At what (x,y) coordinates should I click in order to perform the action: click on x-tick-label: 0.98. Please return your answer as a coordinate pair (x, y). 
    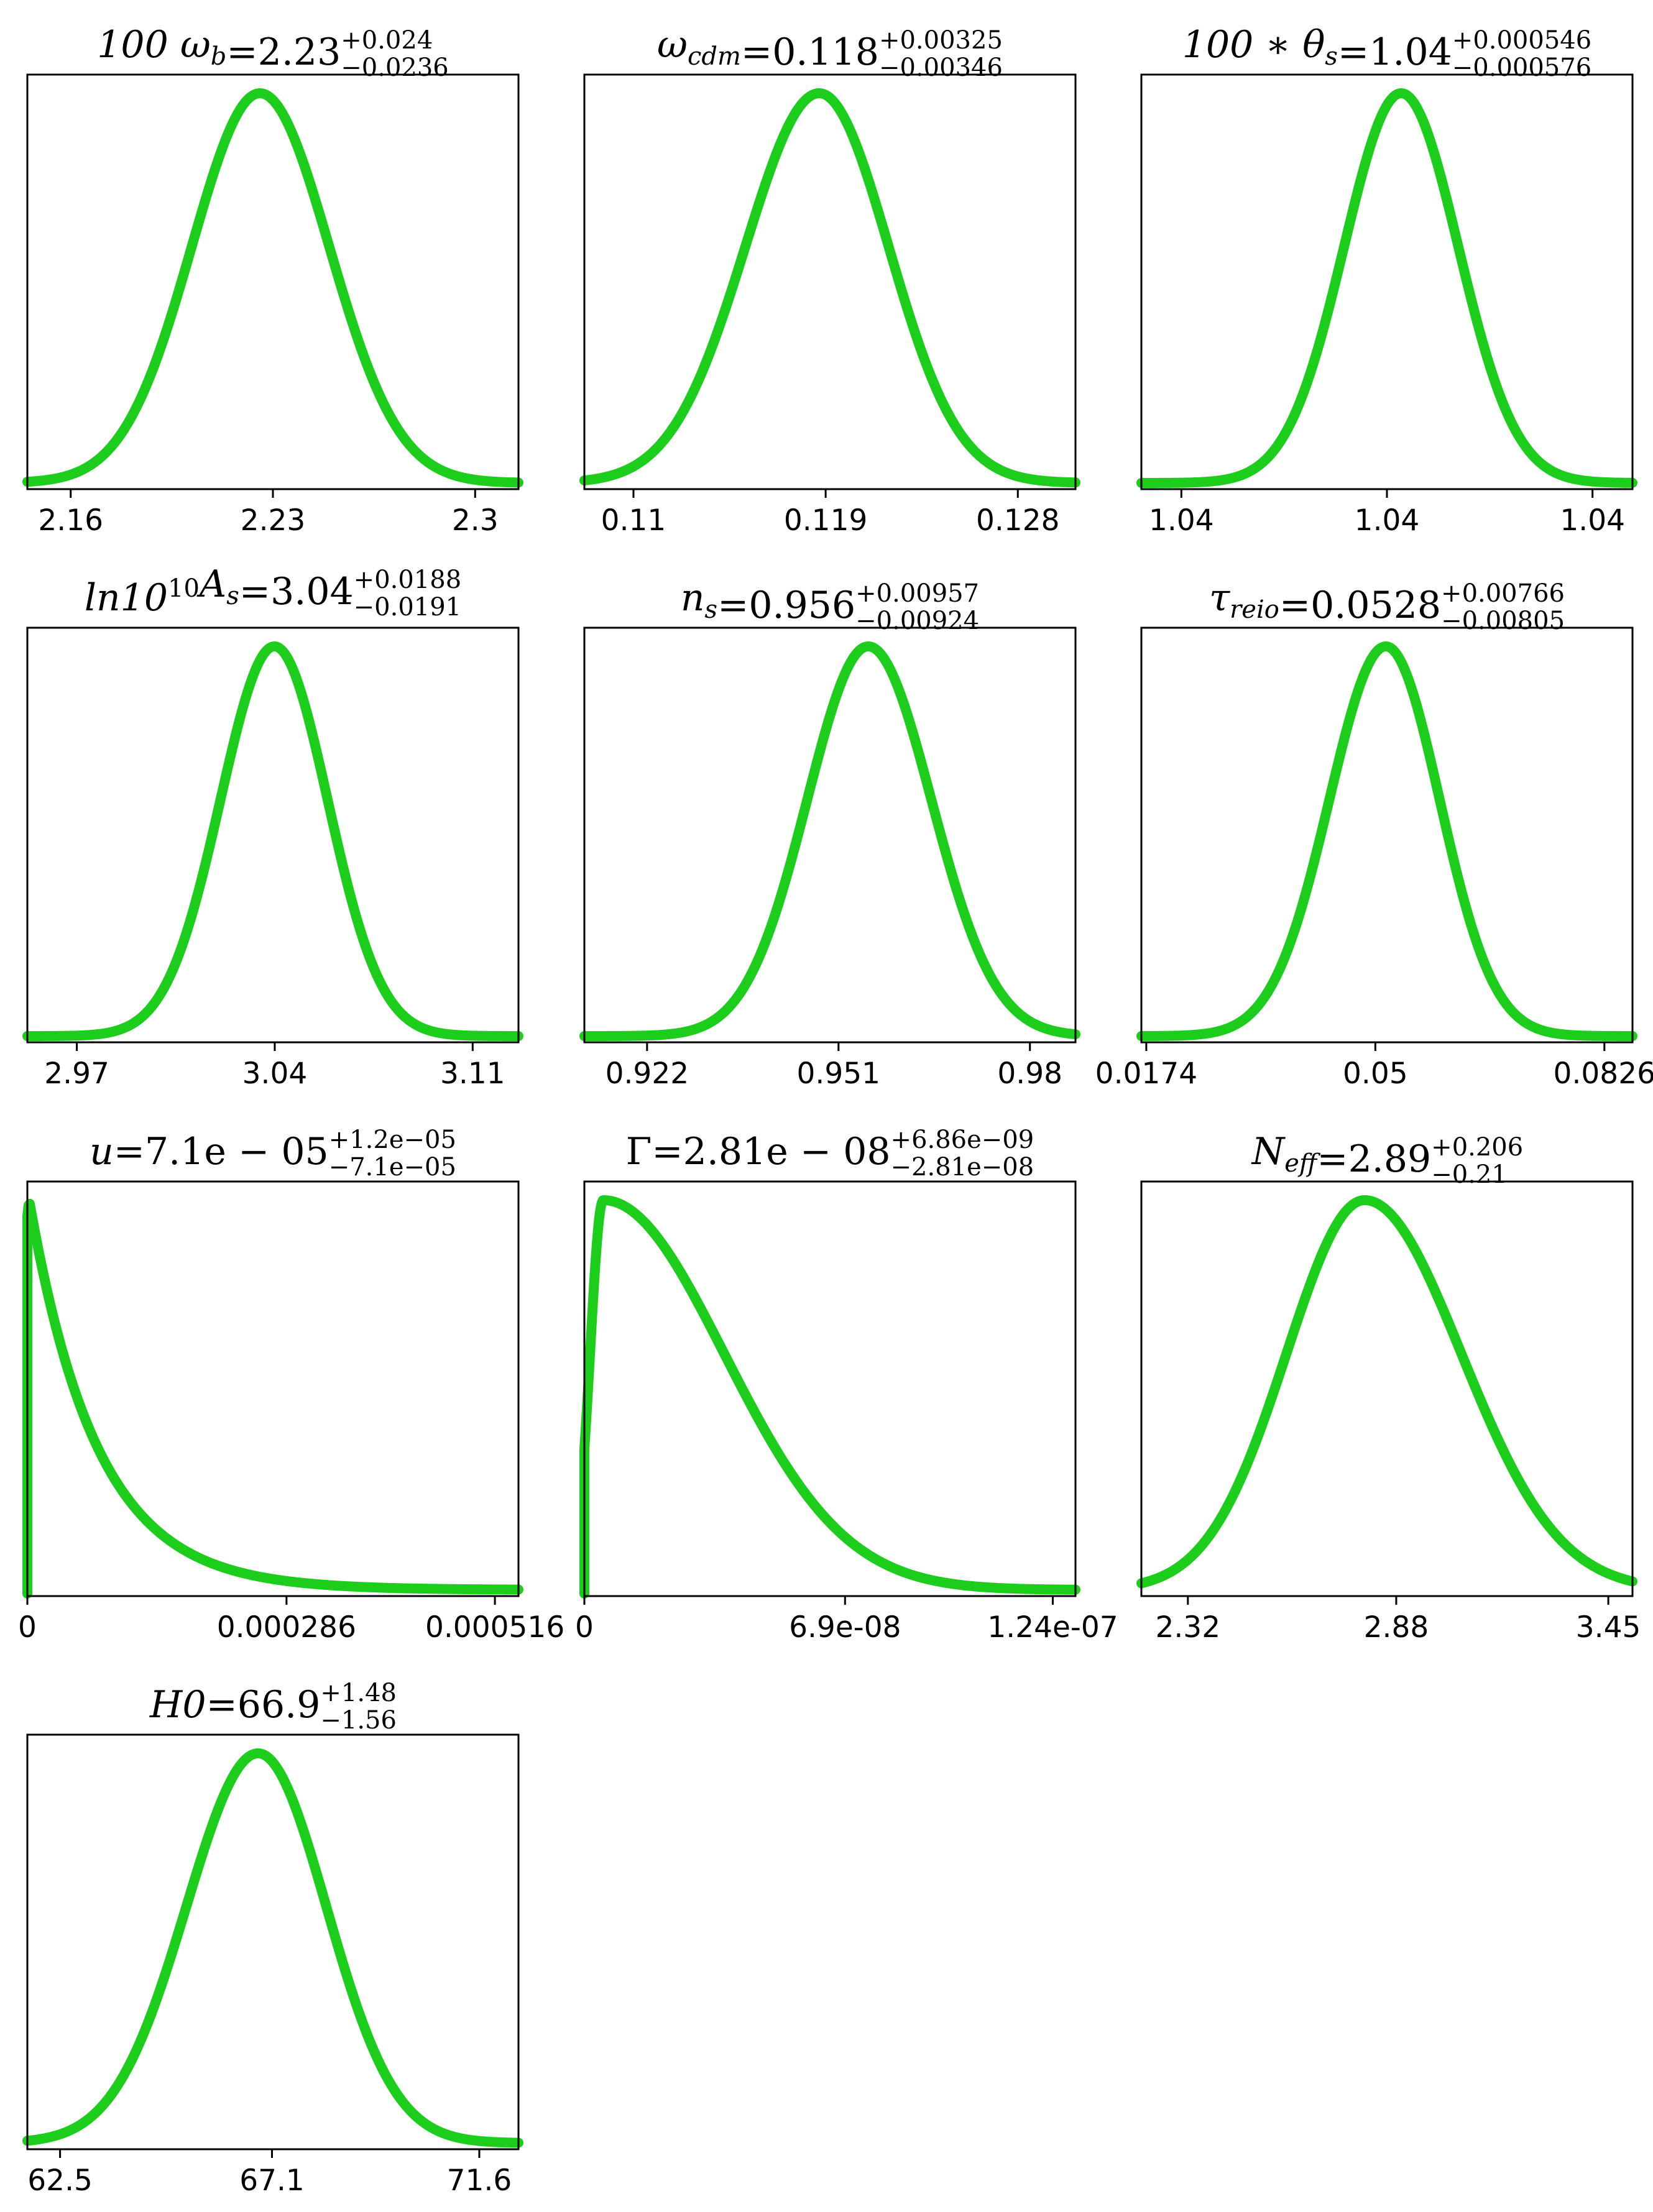
    Looking at the image, I should click on (1029, 1074).